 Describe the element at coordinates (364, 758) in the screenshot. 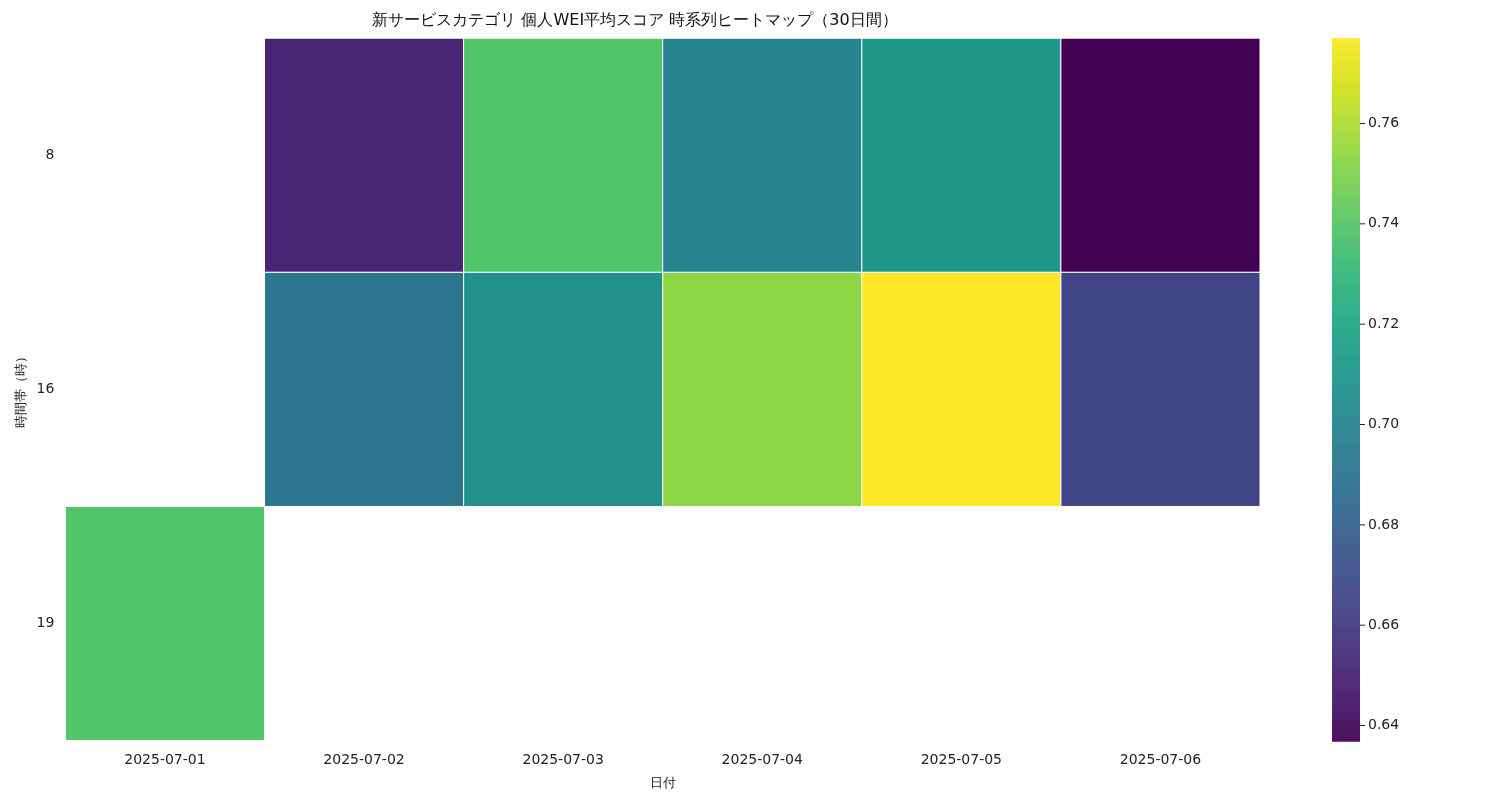

I see `x-tick-label: 2025-07-02` at that location.